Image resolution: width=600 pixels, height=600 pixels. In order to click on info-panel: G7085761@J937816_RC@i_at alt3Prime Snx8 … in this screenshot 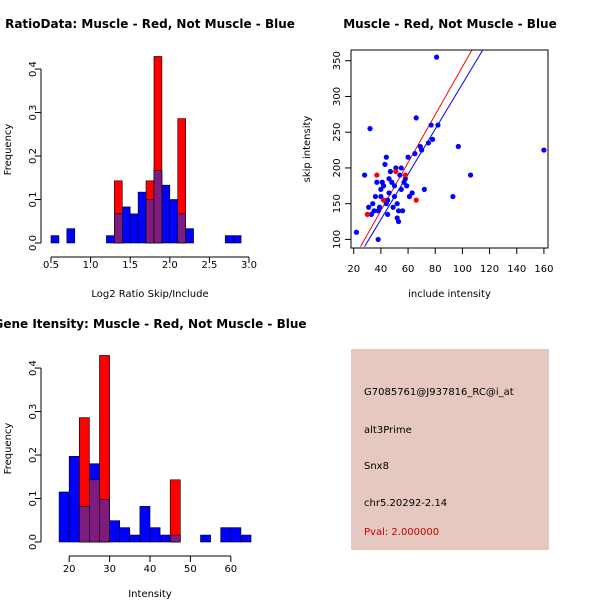, I will do `click(450, 449)`.